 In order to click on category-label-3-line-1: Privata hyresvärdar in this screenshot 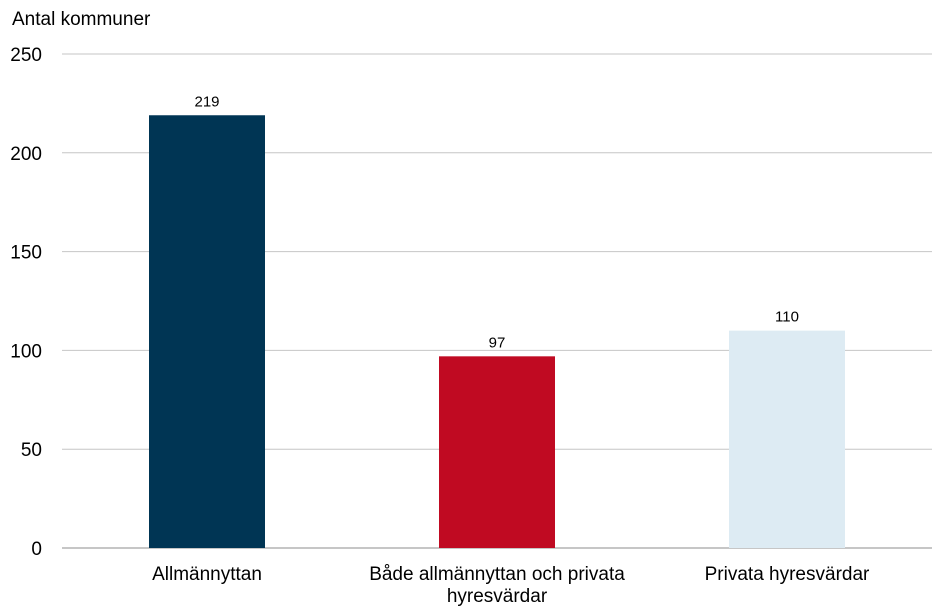, I will do `click(787, 574)`.